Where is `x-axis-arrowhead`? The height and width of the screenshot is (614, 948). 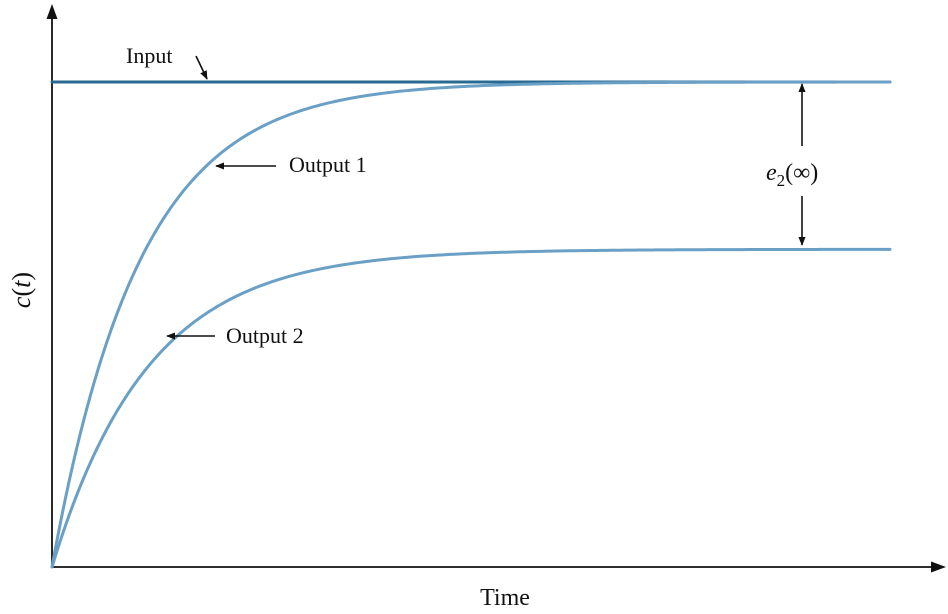
x-axis-arrowhead is located at coordinates (938, 567).